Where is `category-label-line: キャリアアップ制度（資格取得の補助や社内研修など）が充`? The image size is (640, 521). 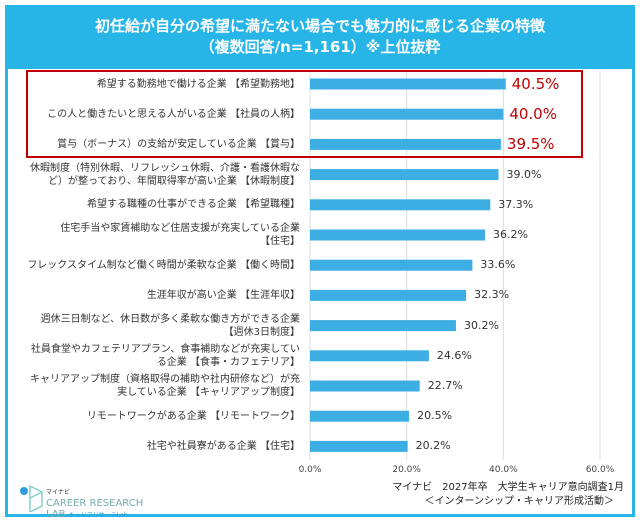
category-label-line: キャリアアップ制度（資格取得の補助や社内研修など）が充 is located at coordinates (165, 379).